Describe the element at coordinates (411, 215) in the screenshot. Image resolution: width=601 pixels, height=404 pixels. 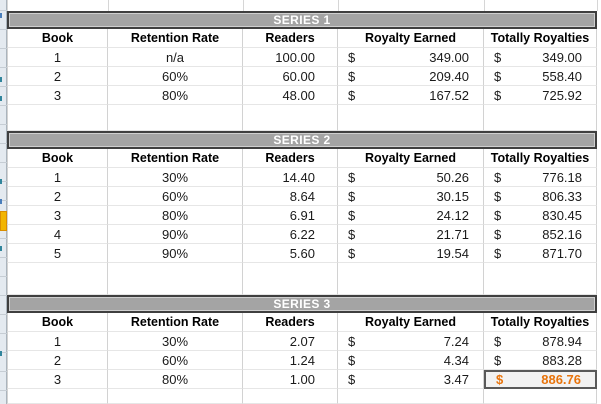
I see `cell-royalty-earned: $24.12` at that location.